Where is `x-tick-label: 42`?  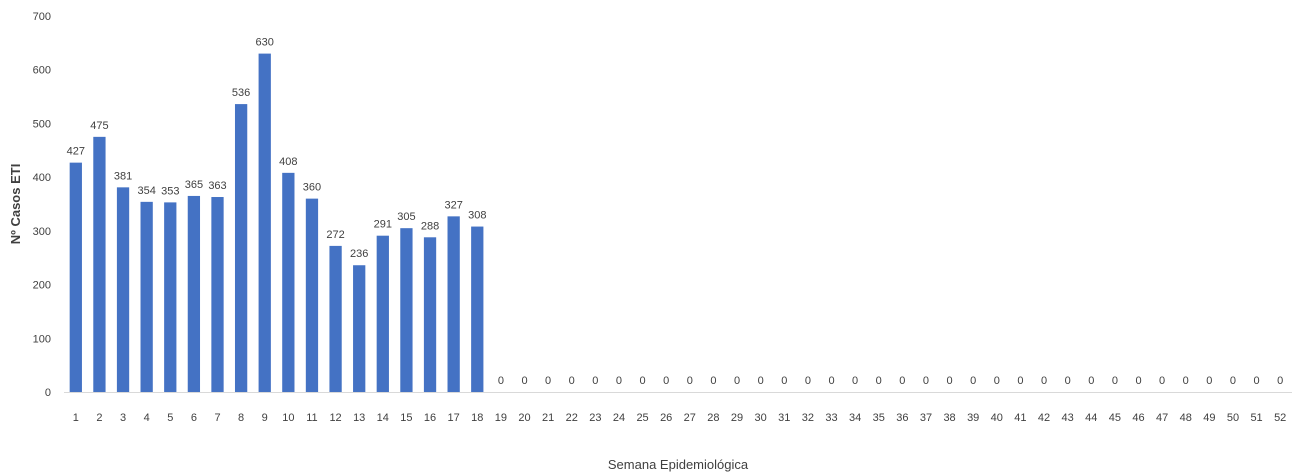 x-tick-label: 42 is located at coordinates (1044, 418).